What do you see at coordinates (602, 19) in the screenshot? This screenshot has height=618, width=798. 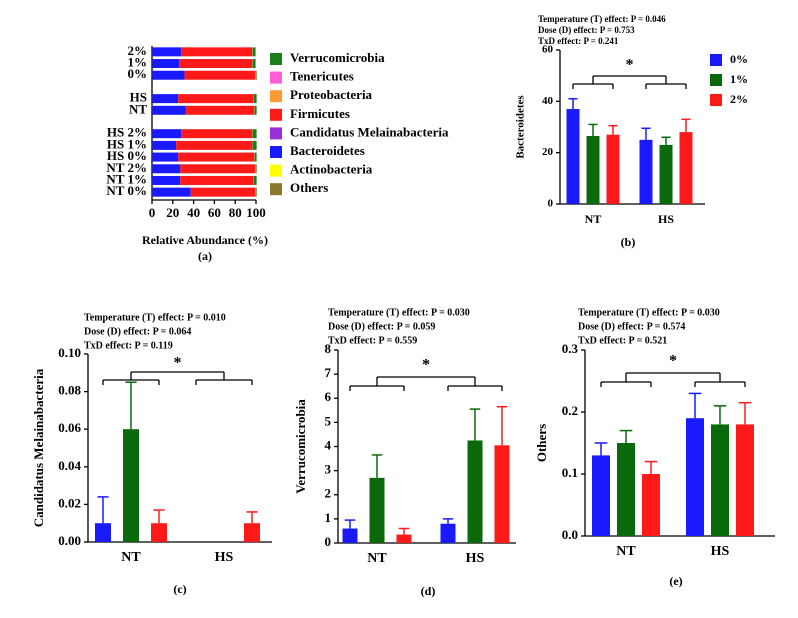 I see `annotation: Temperature (T) effect: P = 0.046` at bounding box center [602, 19].